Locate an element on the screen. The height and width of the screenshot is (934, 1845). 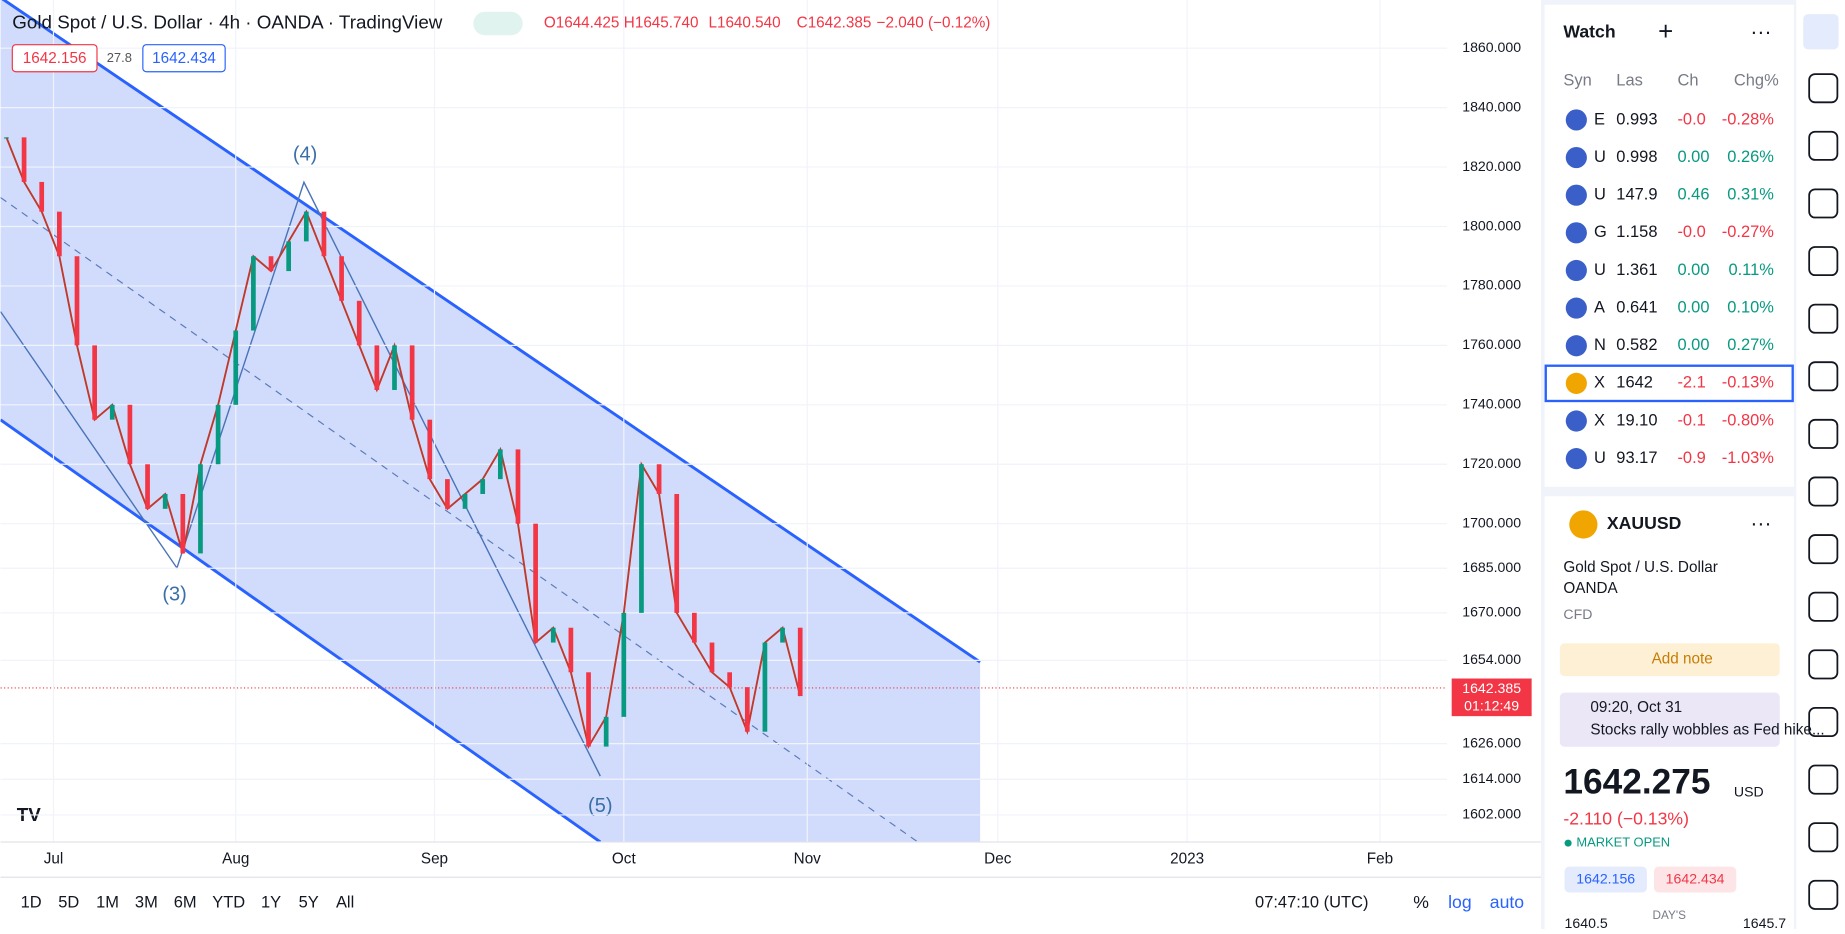
details-ask-text: 1642.434 is located at coordinates (1695, 878).